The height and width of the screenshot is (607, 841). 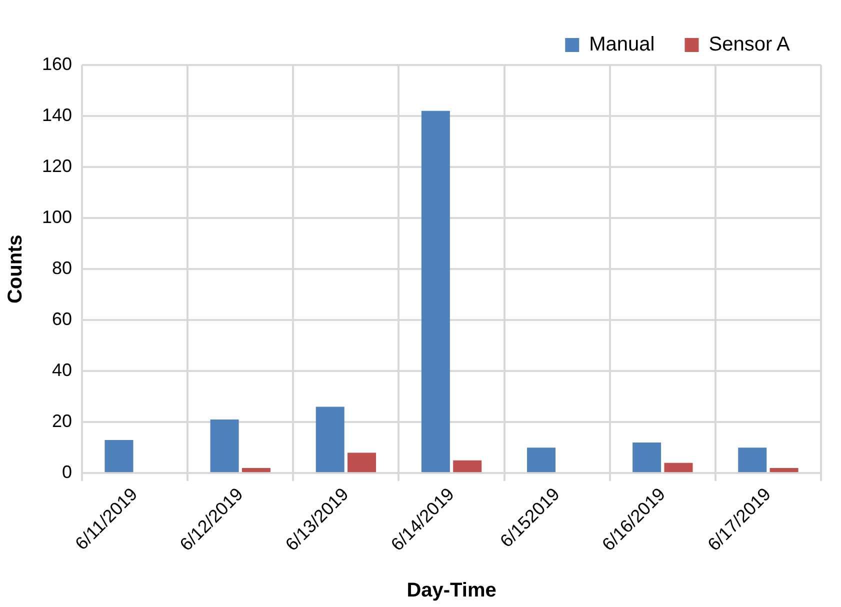 I want to click on y-tick-label: 20, so click(x=62, y=421).